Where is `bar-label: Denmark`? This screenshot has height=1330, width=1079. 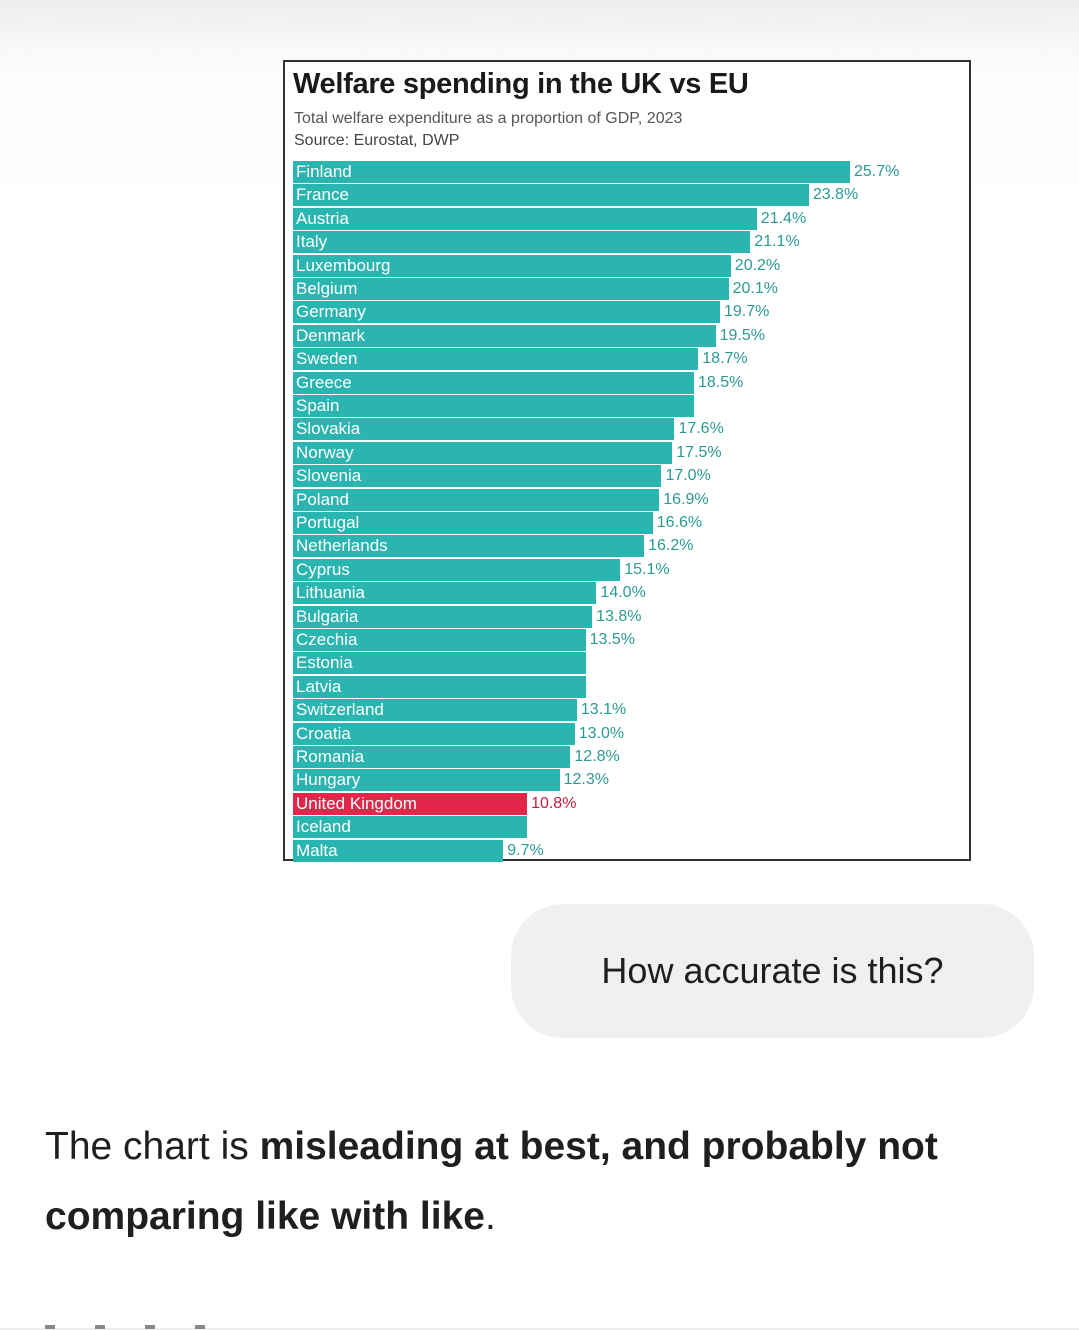
bar-label: Denmark is located at coordinates (330, 335).